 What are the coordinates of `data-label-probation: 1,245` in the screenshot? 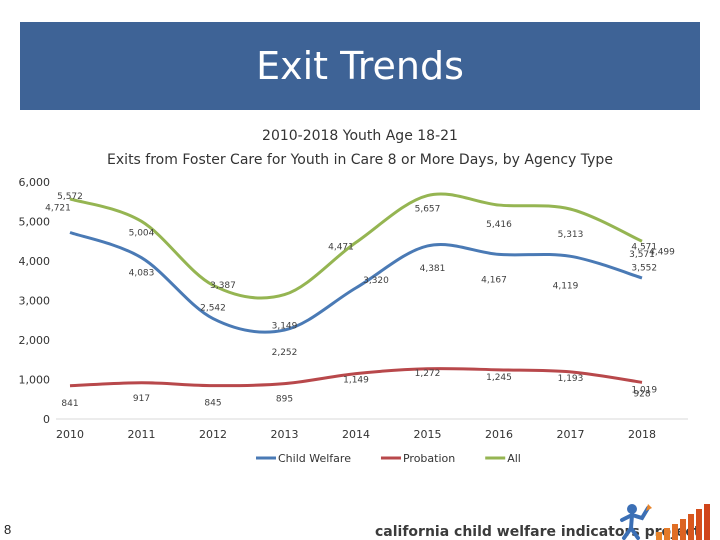 It's located at (499, 378).